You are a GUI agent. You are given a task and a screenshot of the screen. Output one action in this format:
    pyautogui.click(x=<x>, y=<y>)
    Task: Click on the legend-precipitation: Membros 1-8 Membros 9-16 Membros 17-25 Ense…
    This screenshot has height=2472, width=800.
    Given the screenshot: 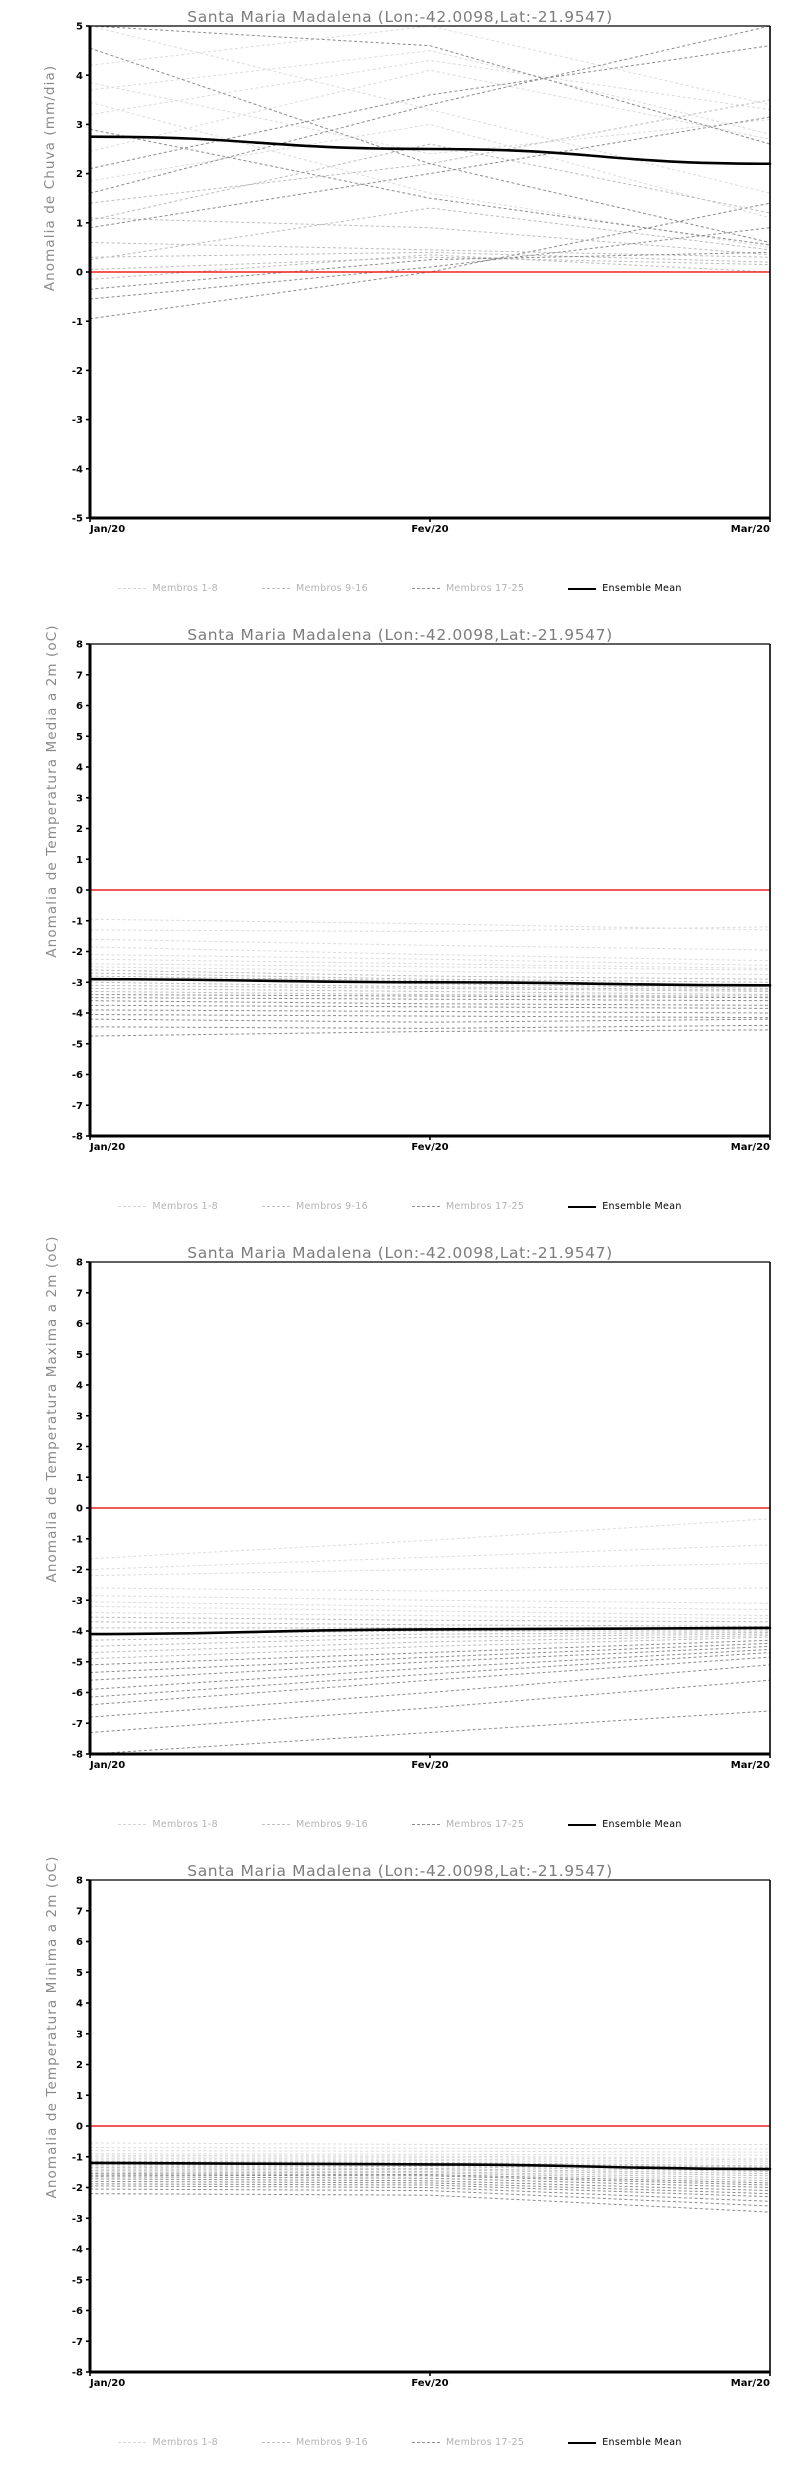 What is the action you would take?
    pyautogui.click(x=400, y=588)
    